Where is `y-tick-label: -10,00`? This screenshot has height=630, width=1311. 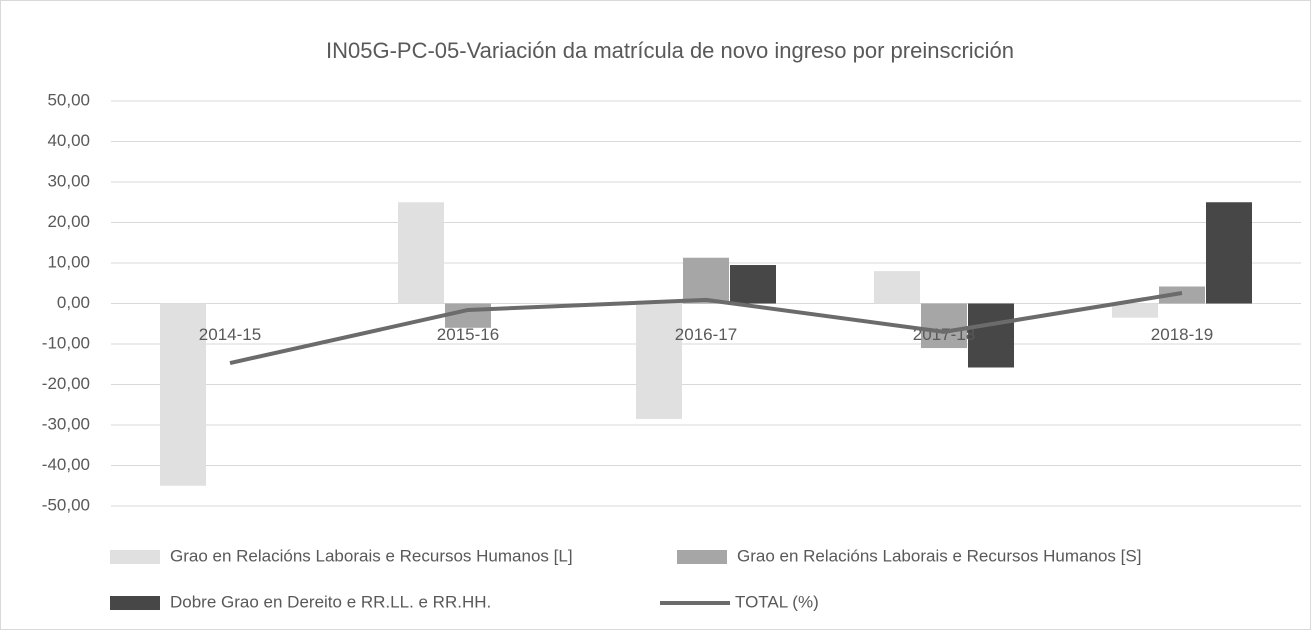 y-tick-label: -10,00 is located at coordinates (66, 342).